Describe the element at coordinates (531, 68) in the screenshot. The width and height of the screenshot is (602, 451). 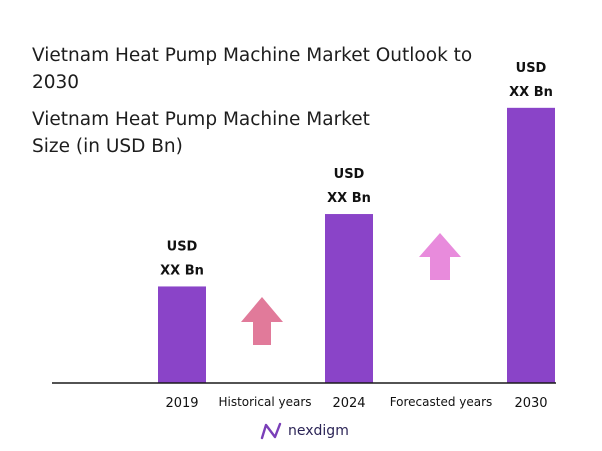
I see `data-label-2030-line1: USD` at that location.